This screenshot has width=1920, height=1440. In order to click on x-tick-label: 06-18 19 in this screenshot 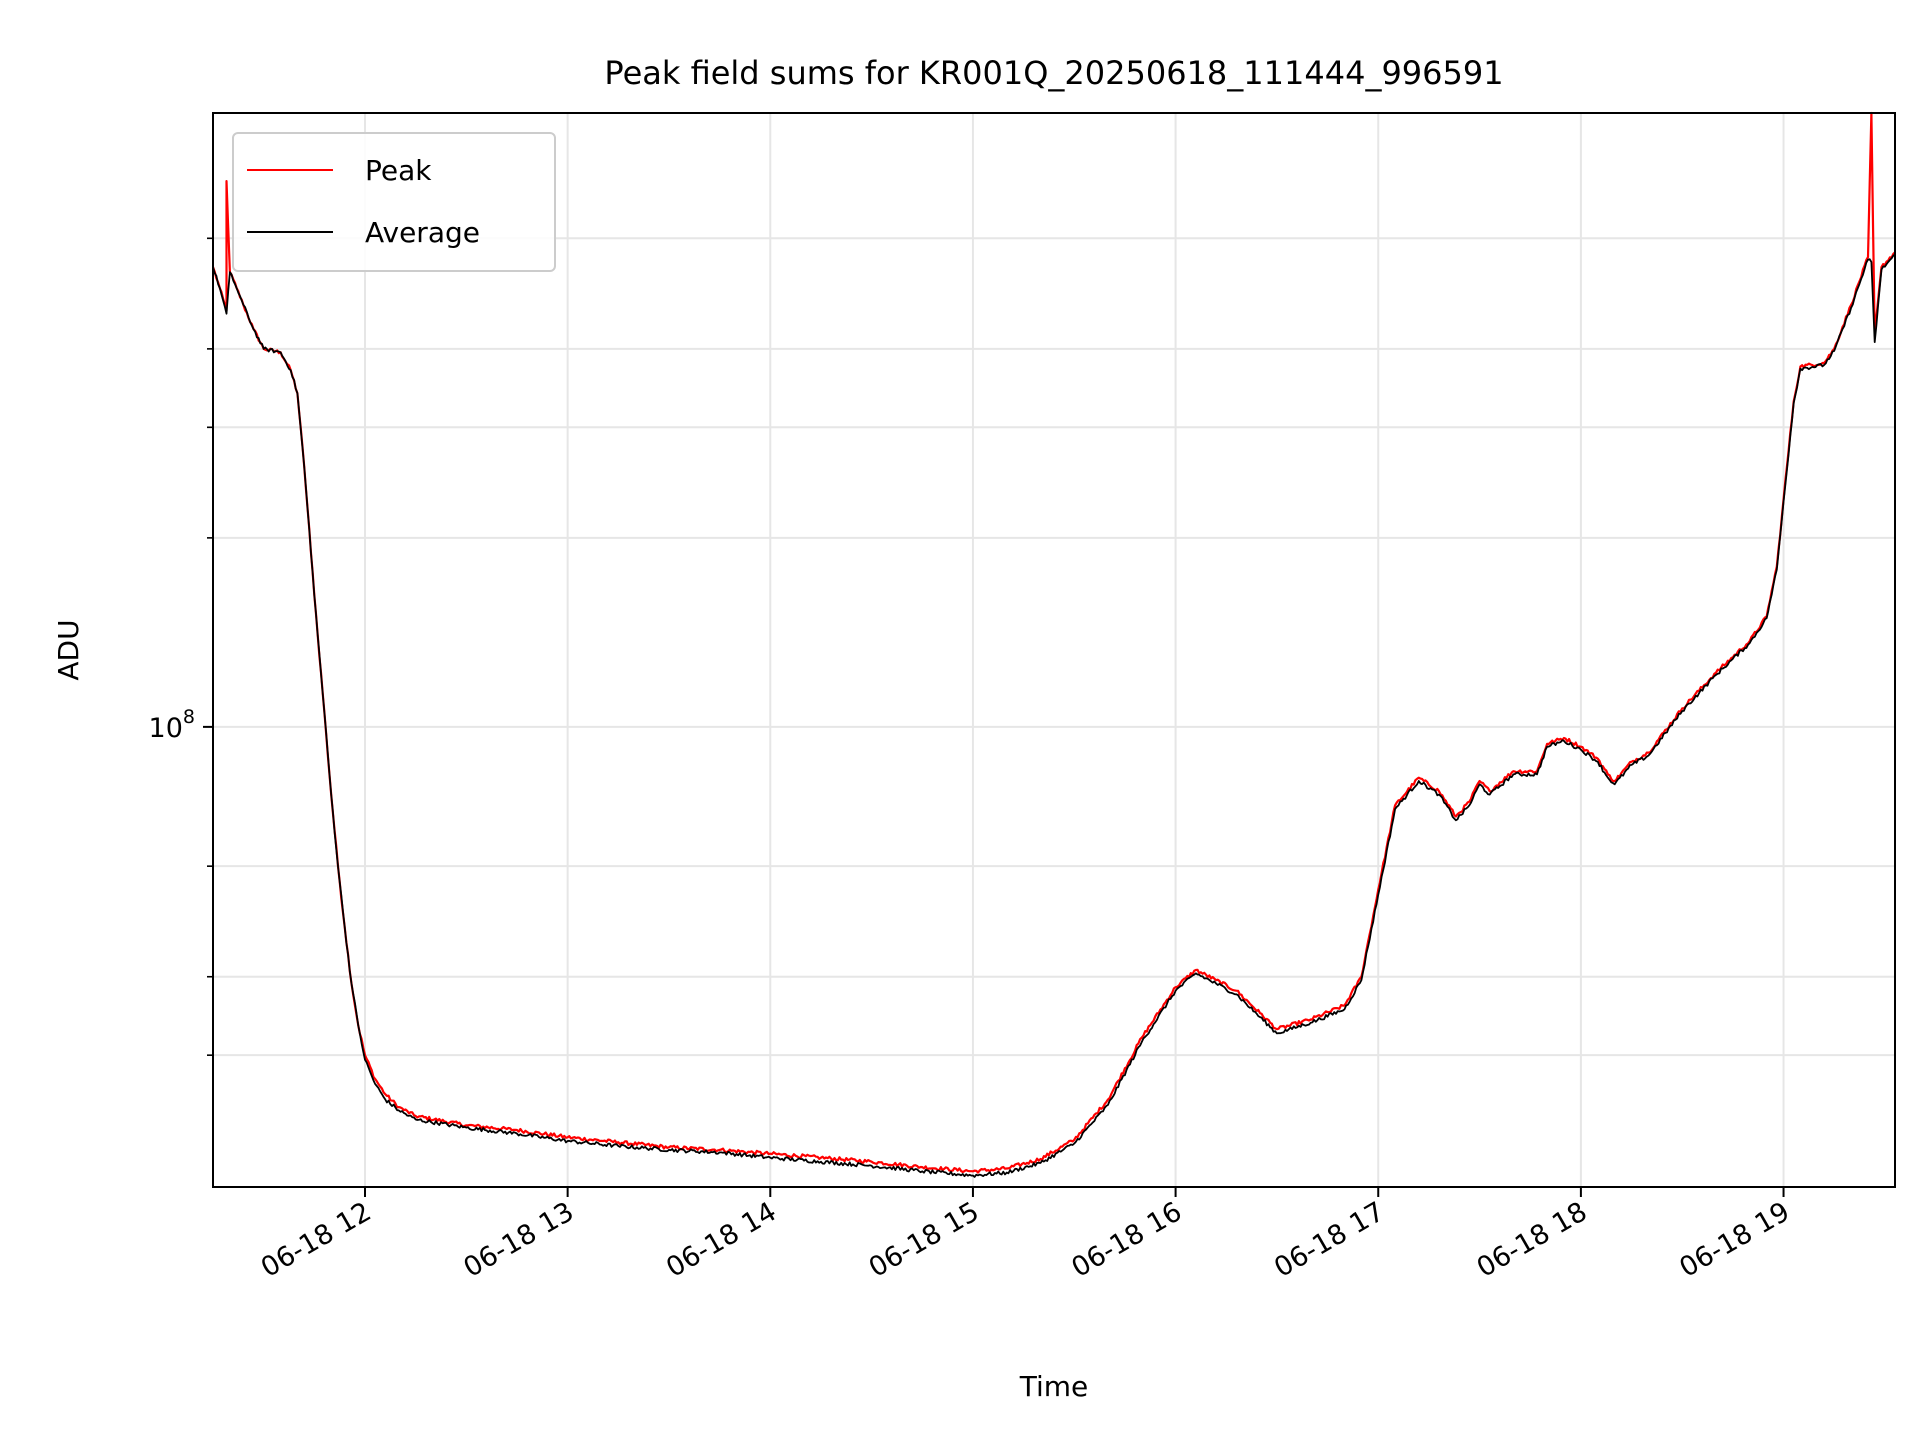, I will do `click(1734, 1240)`.